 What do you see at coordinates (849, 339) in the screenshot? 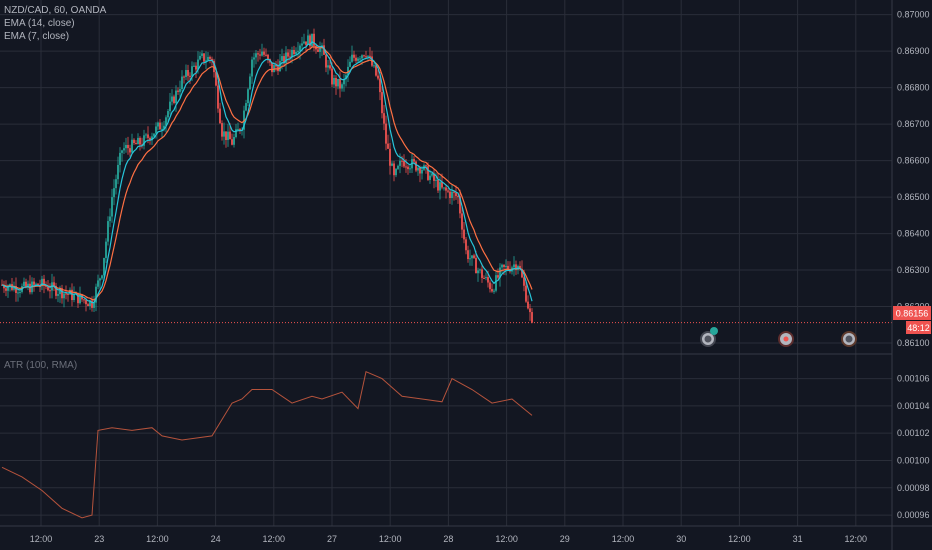
I see `economic-event-marker` at bounding box center [849, 339].